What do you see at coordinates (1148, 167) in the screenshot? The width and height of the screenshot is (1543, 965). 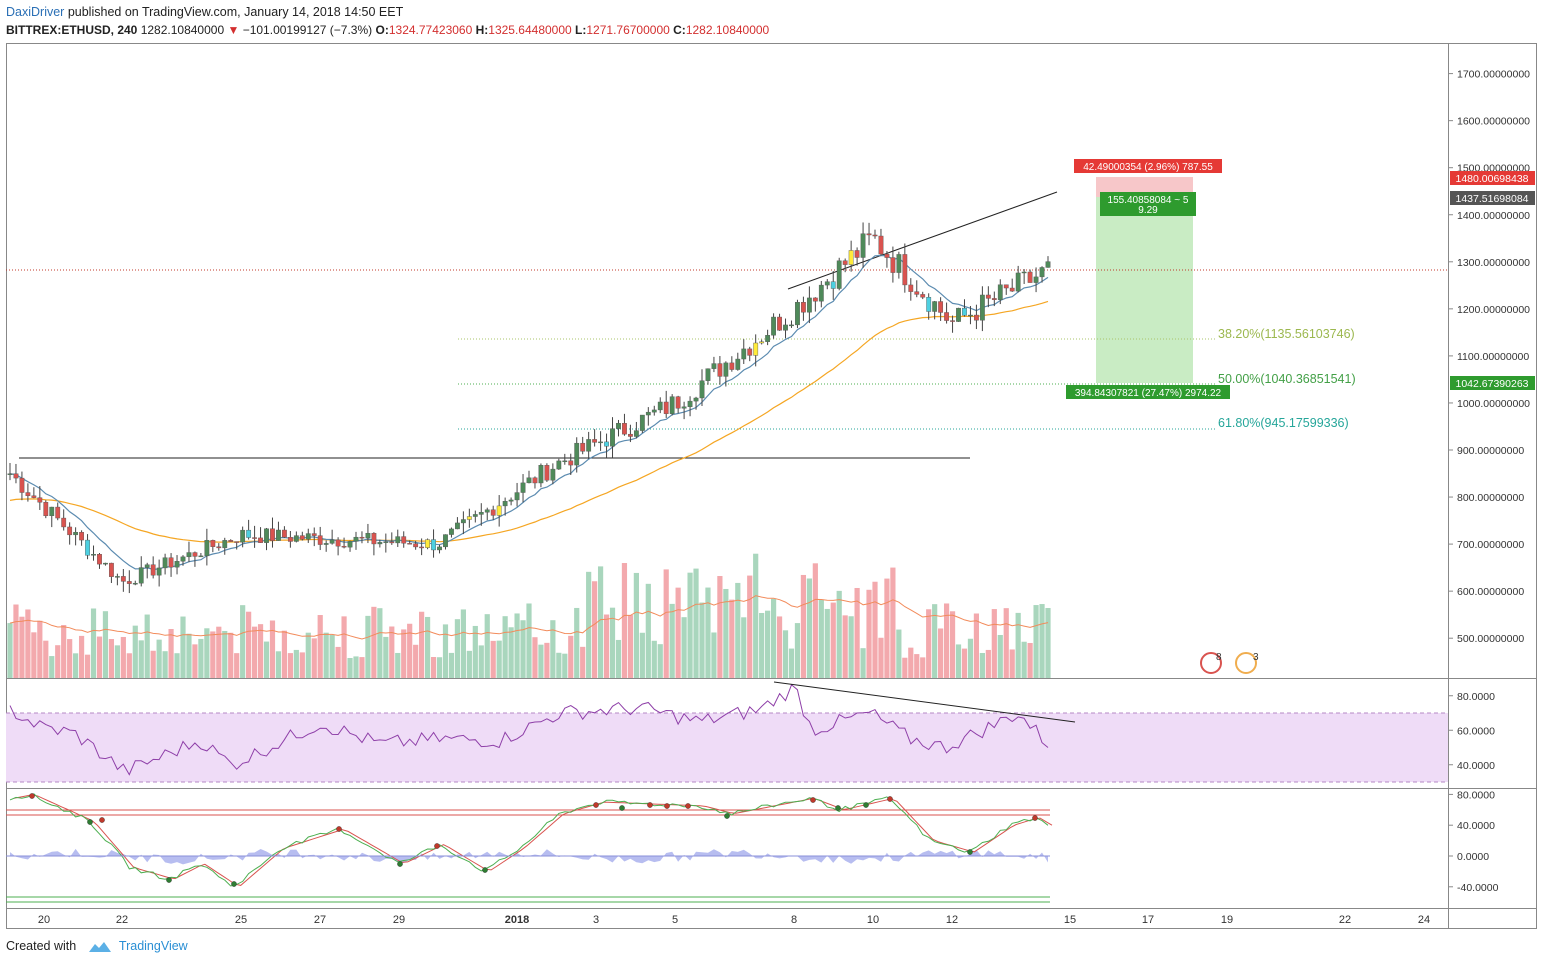 I see `stop-label: 42.49000354 (2.96%) 787.55` at bounding box center [1148, 167].